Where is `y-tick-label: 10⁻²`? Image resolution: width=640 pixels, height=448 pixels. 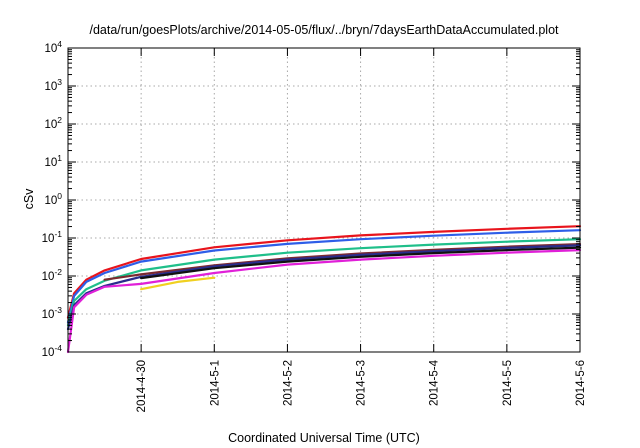
y-tick-label: 10⁻² is located at coordinates (52, 275).